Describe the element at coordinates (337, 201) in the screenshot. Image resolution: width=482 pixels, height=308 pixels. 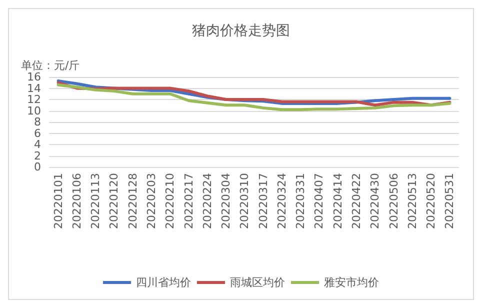
I see `x-tick-label: 20220414` at that location.